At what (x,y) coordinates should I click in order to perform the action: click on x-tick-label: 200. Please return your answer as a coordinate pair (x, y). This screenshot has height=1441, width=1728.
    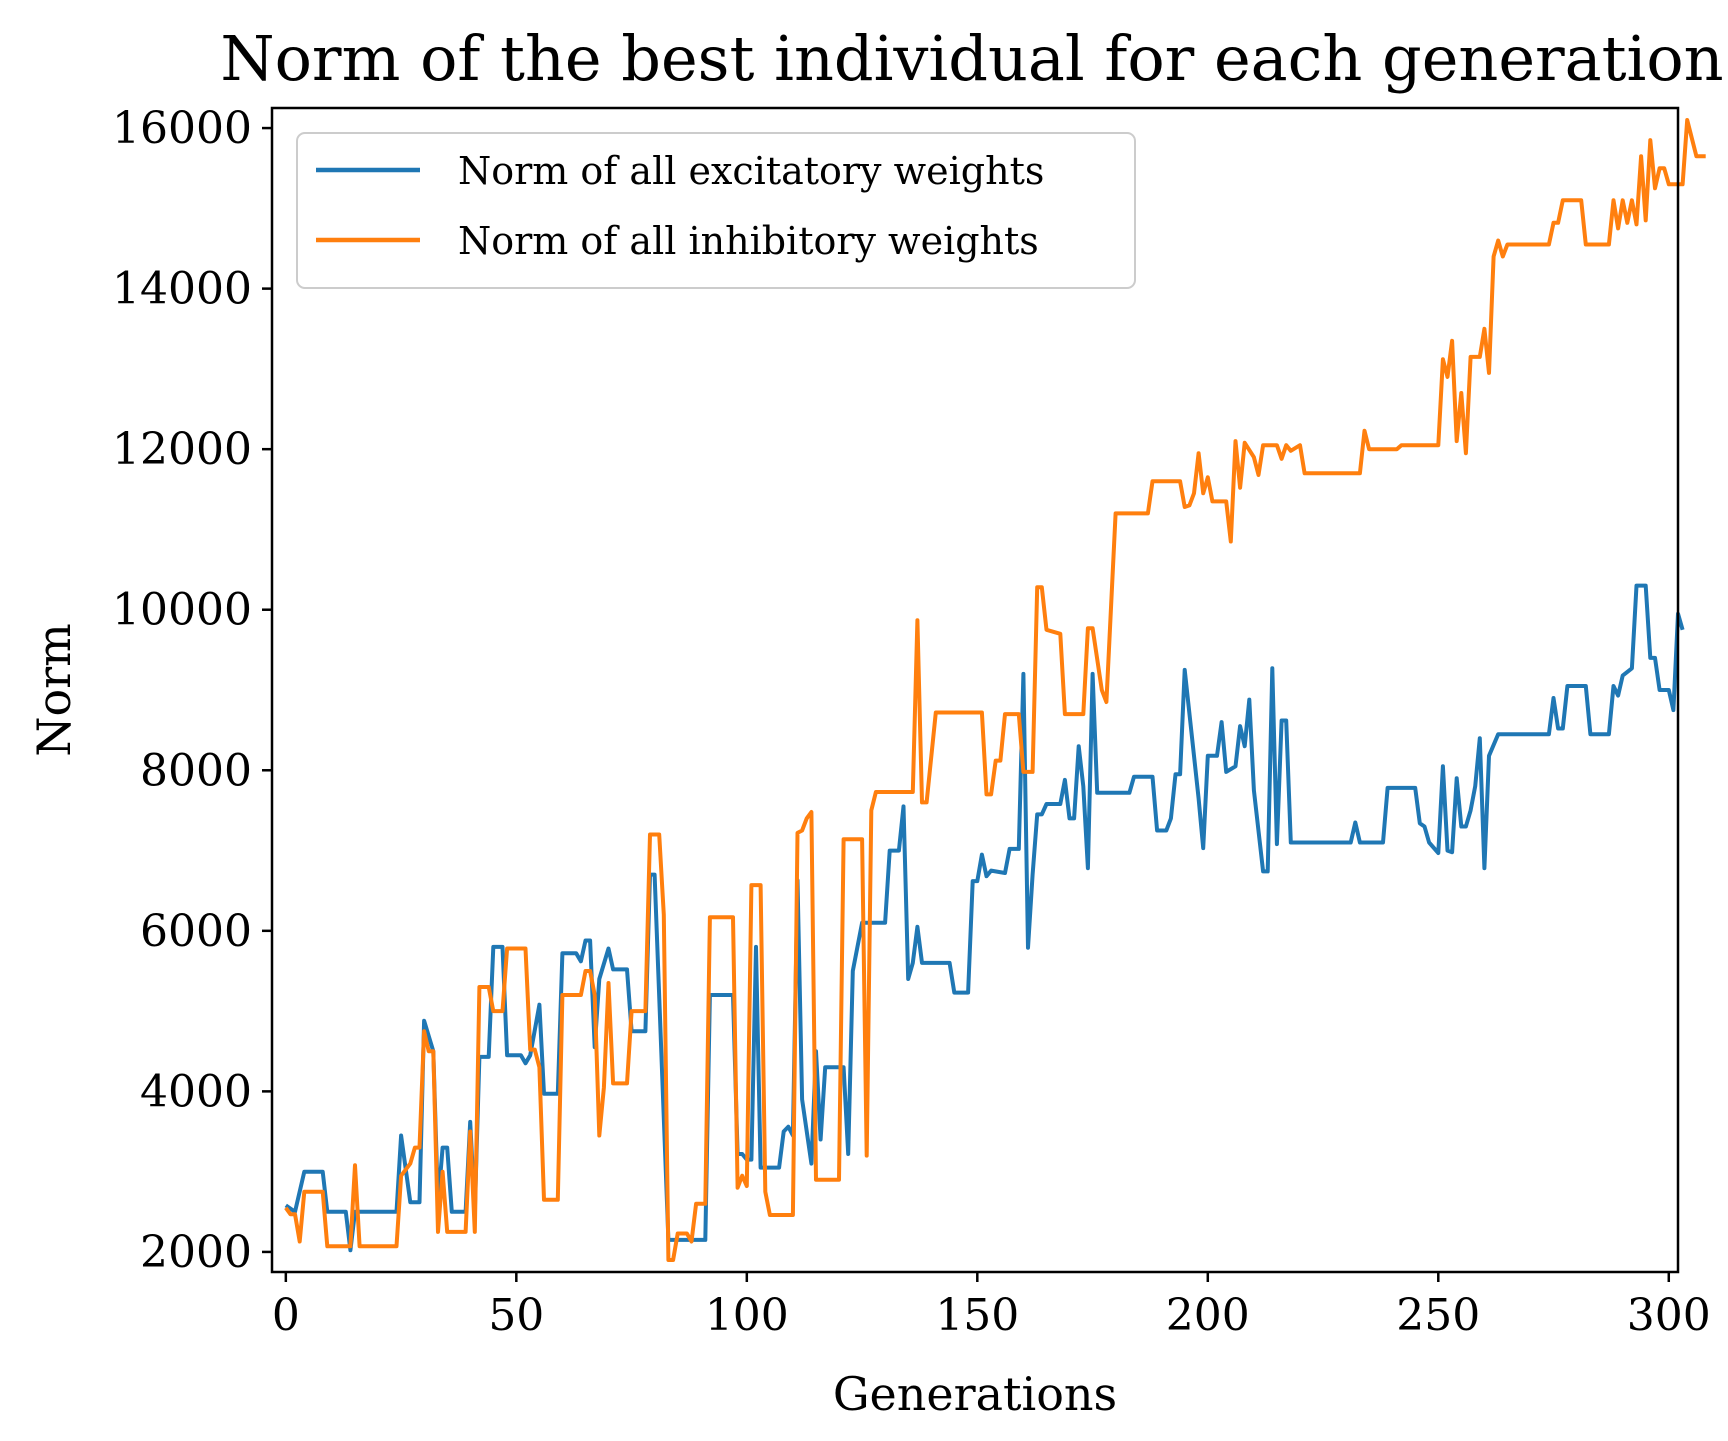
    Looking at the image, I should click on (1208, 1315).